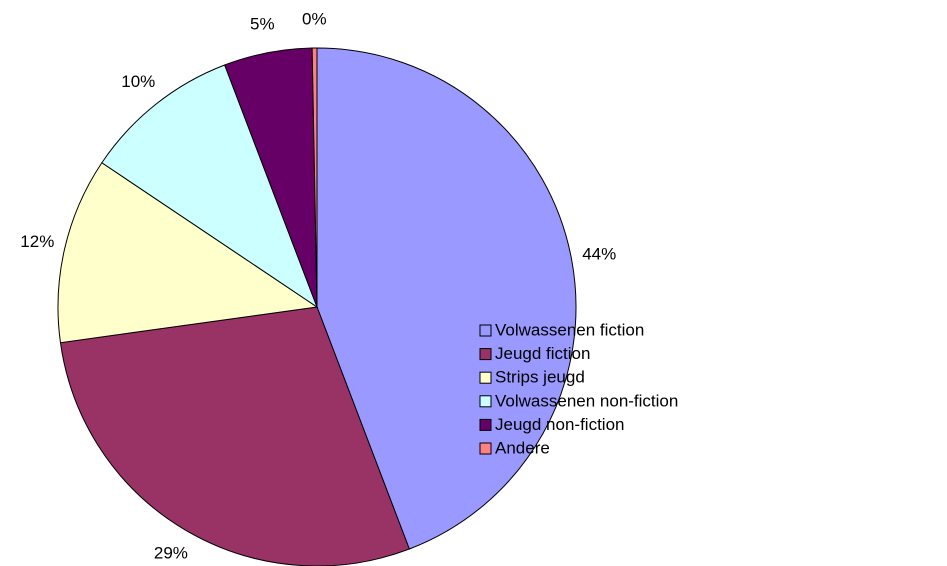  What do you see at coordinates (599, 253) in the screenshot?
I see `data-label: 44%` at bounding box center [599, 253].